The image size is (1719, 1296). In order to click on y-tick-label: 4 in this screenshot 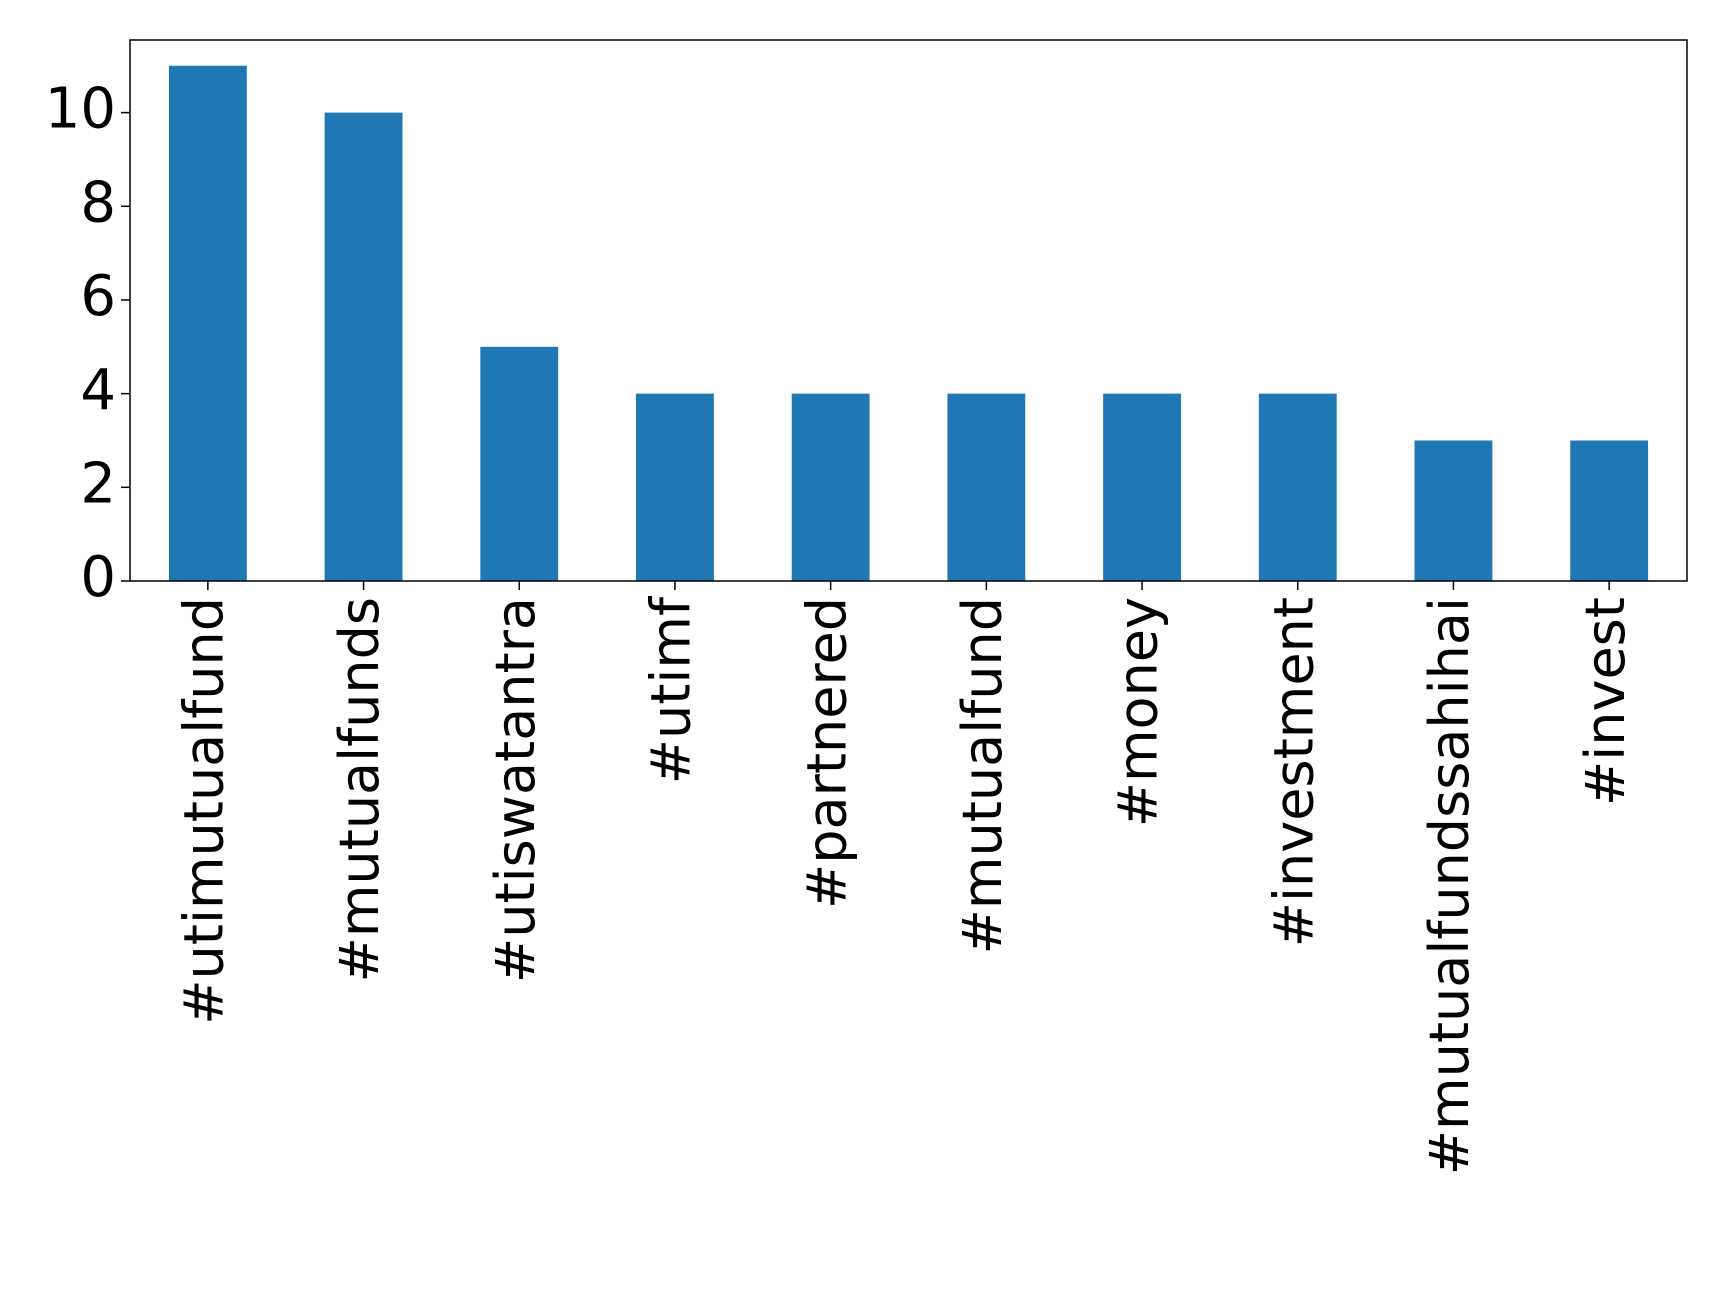, I will do `click(98, 390)`.